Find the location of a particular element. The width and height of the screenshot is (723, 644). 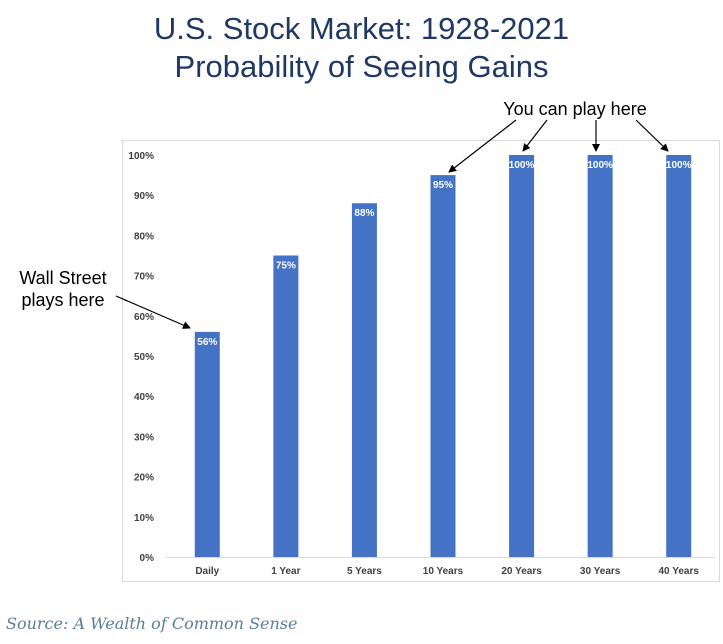

x-tick-label: Daily is located at coordinates (207, 571).